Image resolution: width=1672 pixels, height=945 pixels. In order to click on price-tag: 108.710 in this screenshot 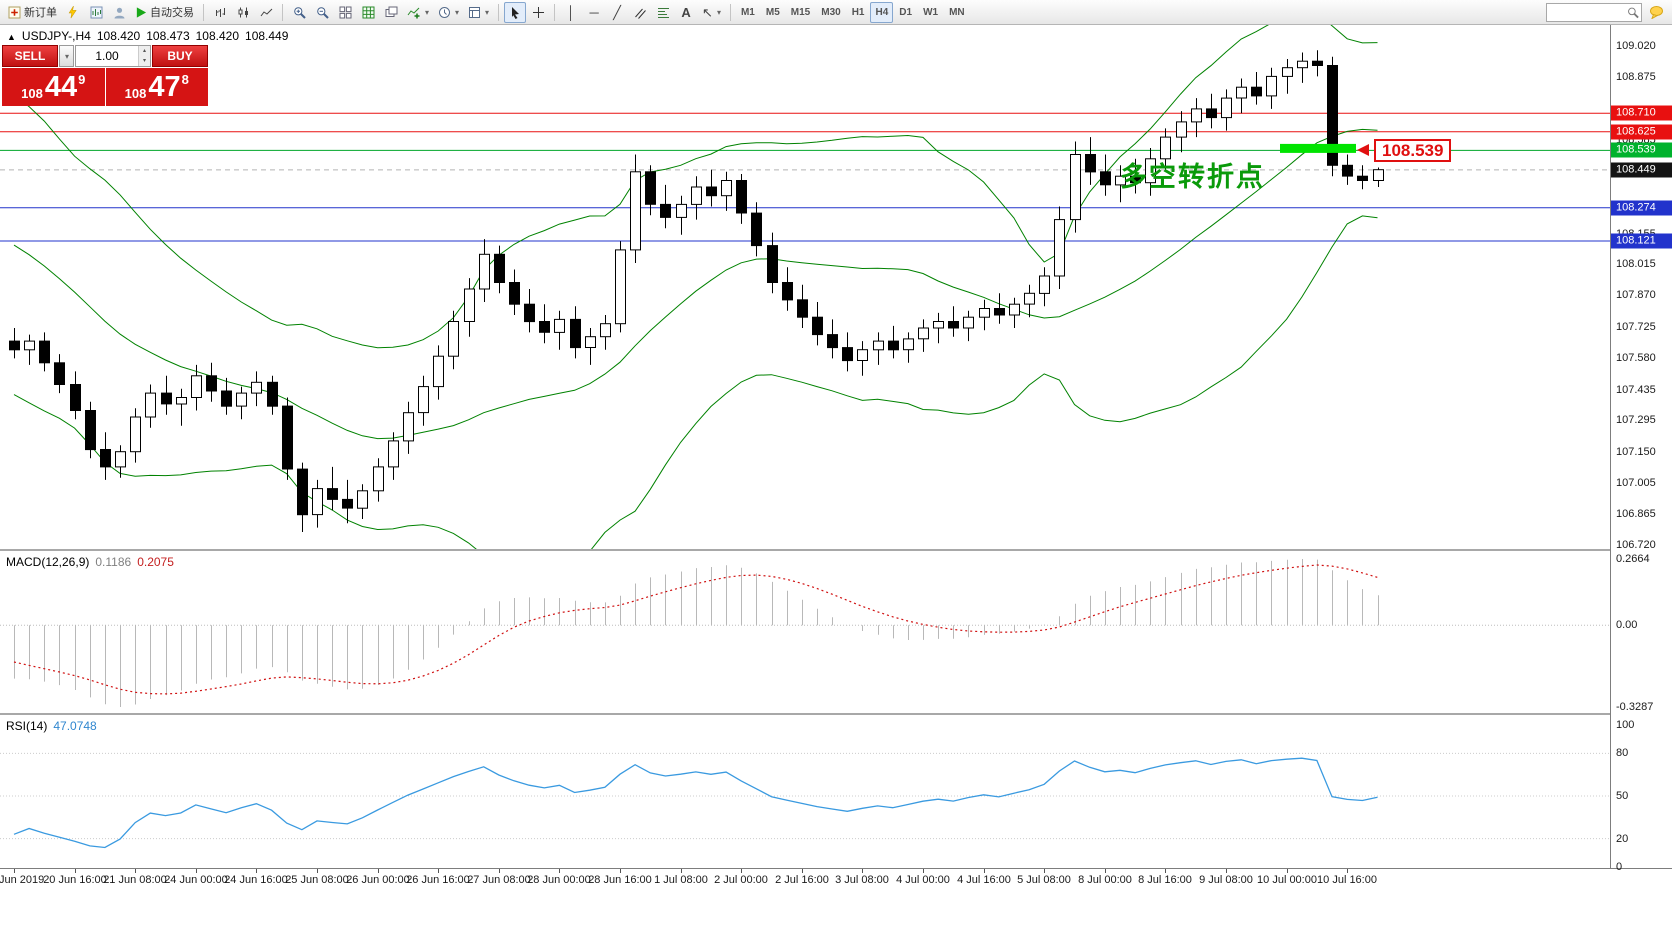, I will do `click(1641, 113)`.